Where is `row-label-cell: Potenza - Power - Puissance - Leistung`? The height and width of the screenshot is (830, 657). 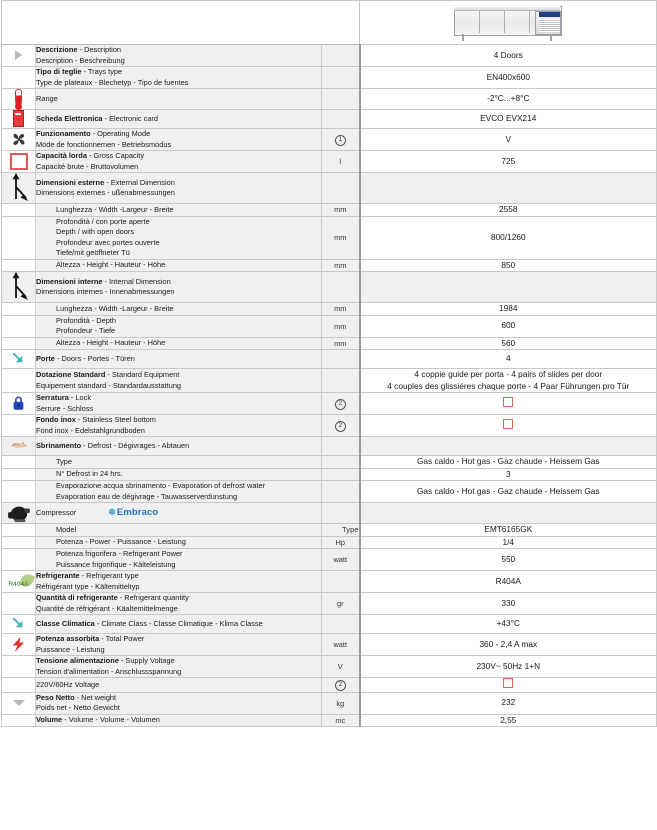
row-label-cell: Potenza - Power - Puissance - Leistung is located at coordinates (178, 542).